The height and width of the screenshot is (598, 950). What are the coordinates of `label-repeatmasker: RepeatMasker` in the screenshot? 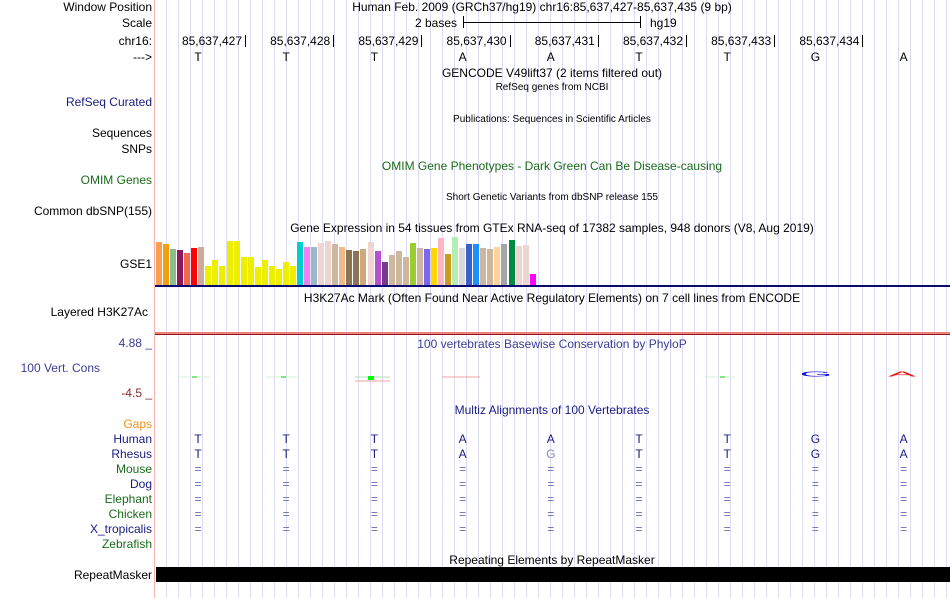 It's located at (112, 575).